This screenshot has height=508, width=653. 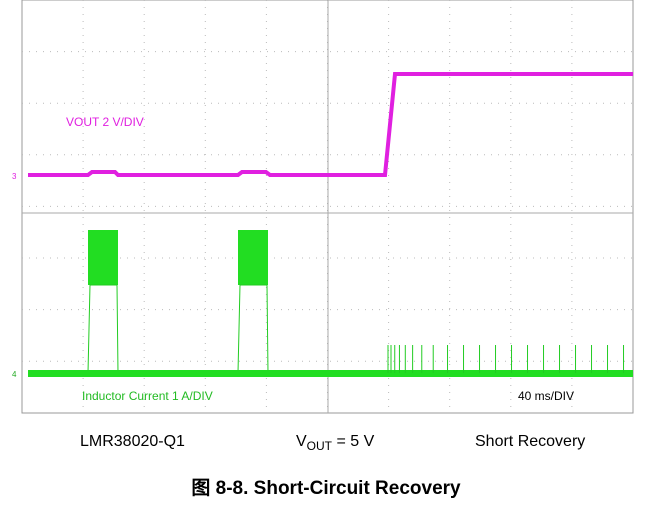 I want to click on vout-sub: OUT, so click(x=320, y=446).